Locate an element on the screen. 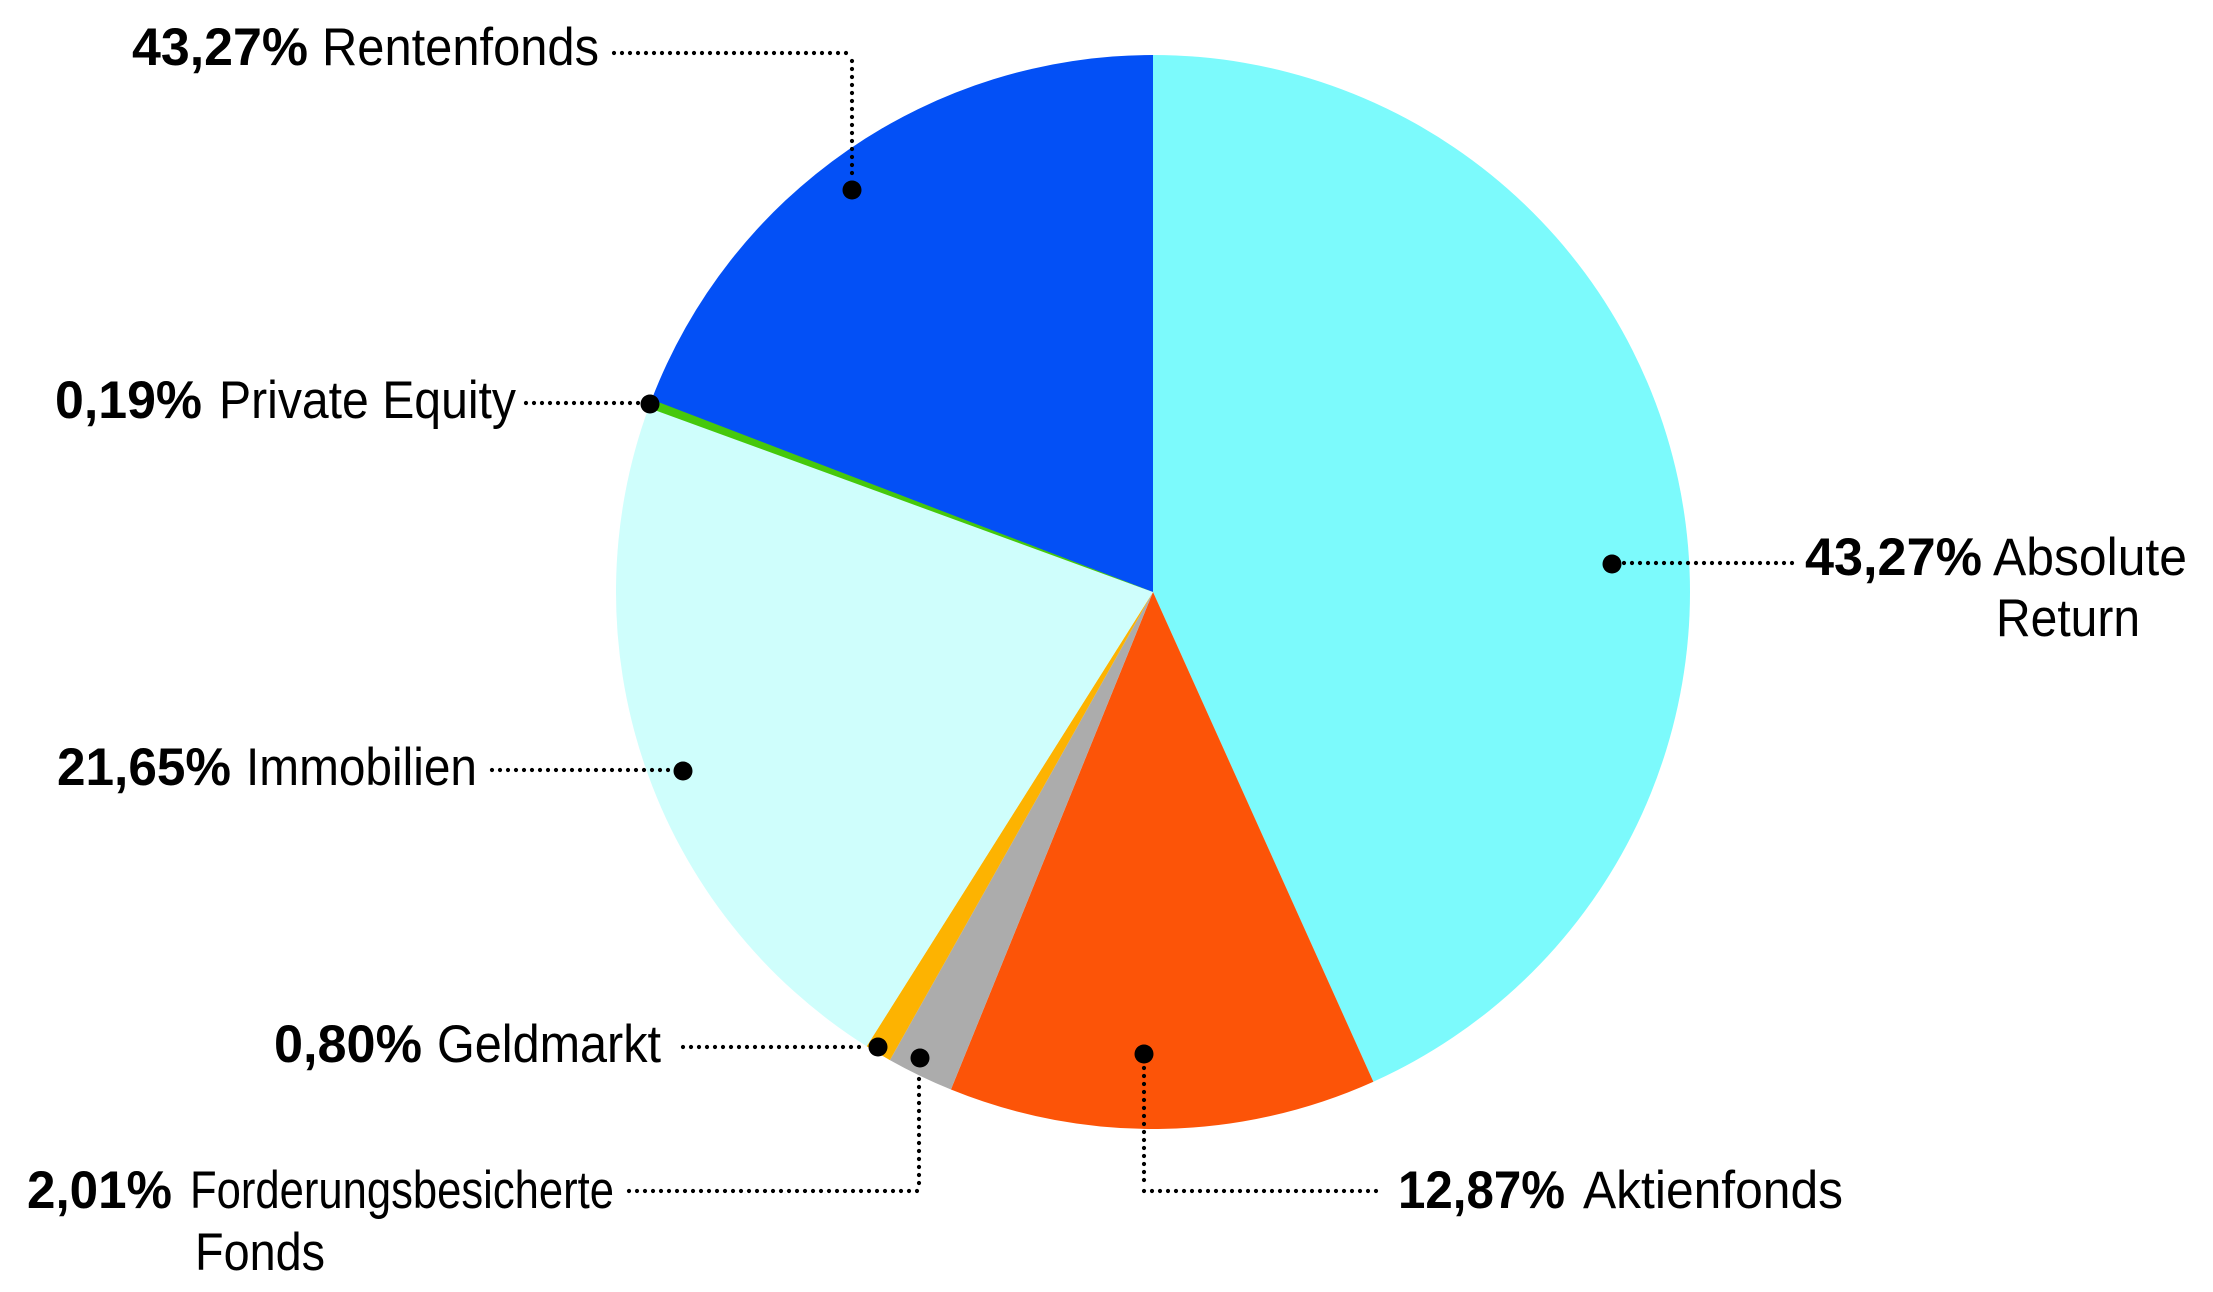  svg-text: 12,87% is located at coordinates (1481, 1190).